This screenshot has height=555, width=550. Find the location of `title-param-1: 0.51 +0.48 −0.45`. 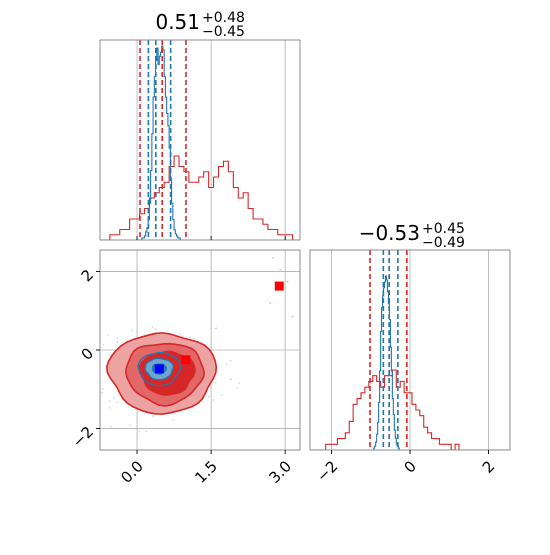

title-param-1: 0.51 +0.48 −0.45 is located at coordinates (199, 25).